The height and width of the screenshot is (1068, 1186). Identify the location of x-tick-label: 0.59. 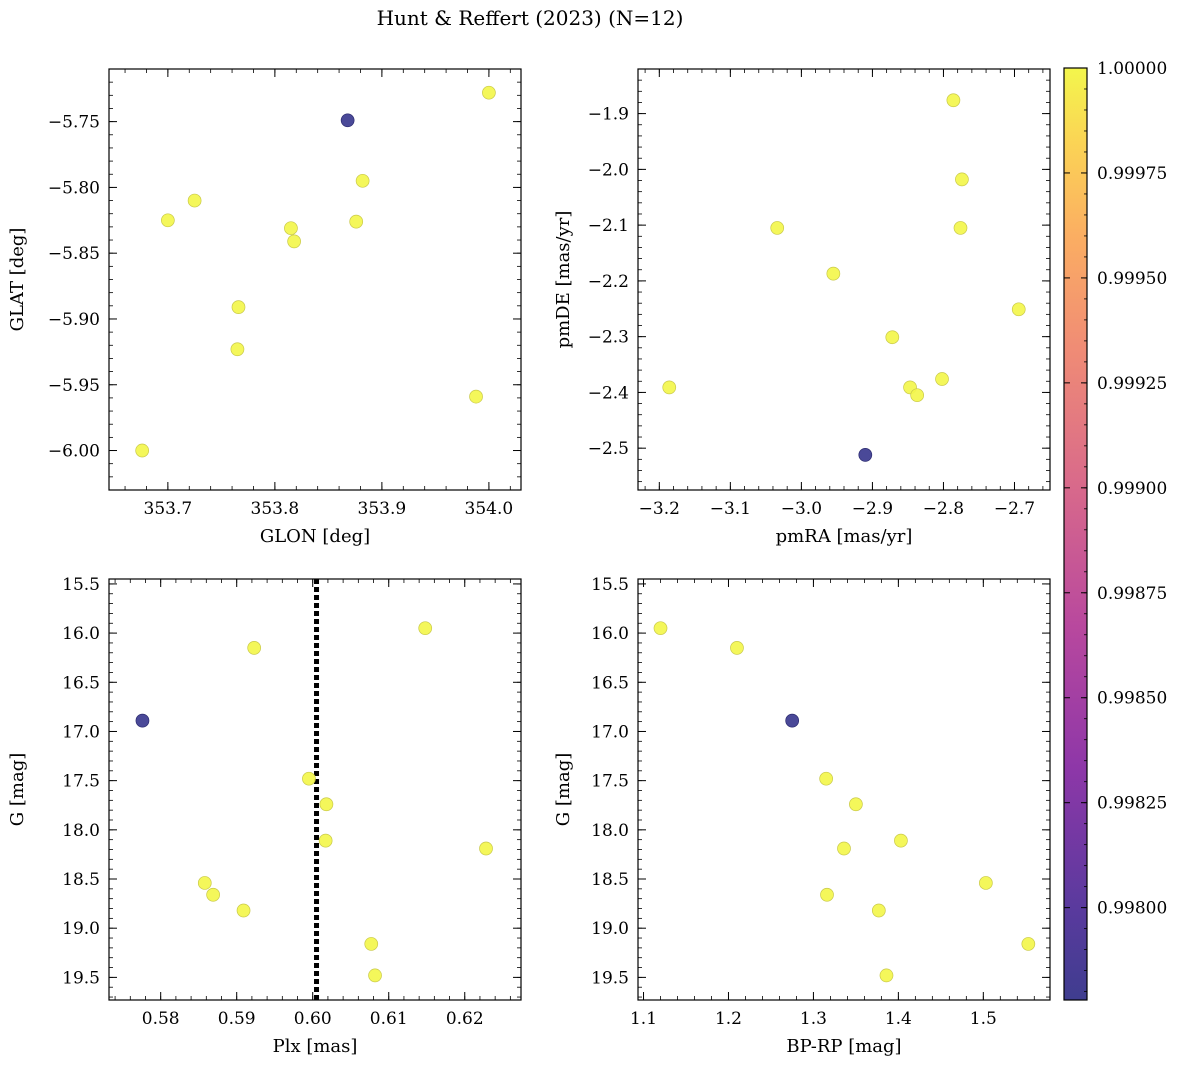
(237, 1019).